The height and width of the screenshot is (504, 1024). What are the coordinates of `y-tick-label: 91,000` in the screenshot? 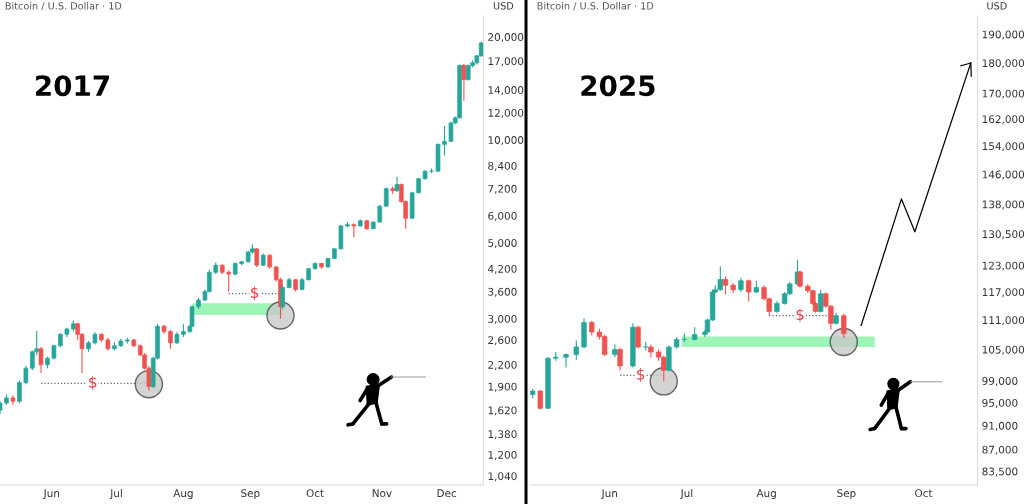 It's located at (1000, 426).